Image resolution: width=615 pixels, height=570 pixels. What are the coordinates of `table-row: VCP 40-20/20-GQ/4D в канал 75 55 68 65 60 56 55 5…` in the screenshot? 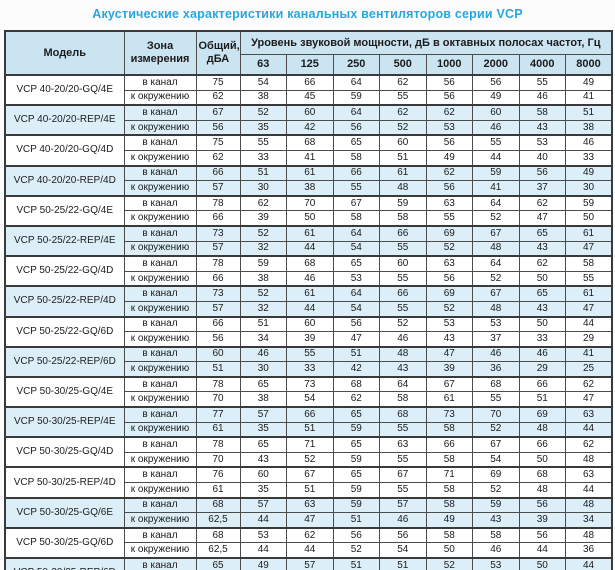 It's located at (308, 150).